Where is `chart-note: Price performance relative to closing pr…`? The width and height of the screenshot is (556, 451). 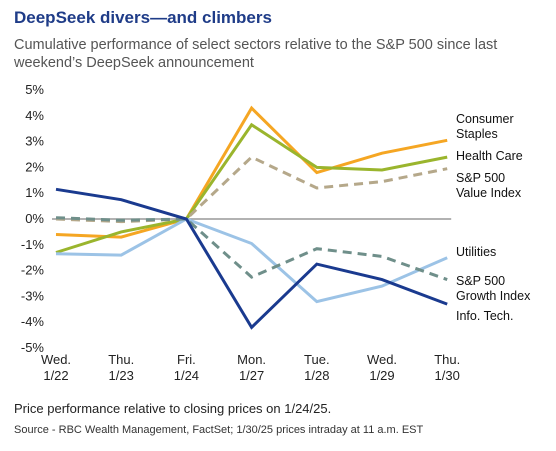
chart-note: Price performance relative to closing pr… is located at coordinates (173, 408).